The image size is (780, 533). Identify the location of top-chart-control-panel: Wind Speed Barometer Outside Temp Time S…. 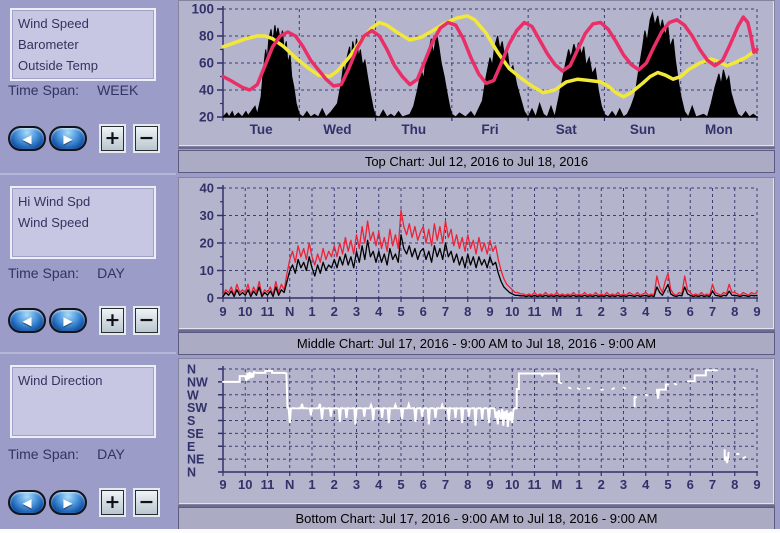
(88, 86).